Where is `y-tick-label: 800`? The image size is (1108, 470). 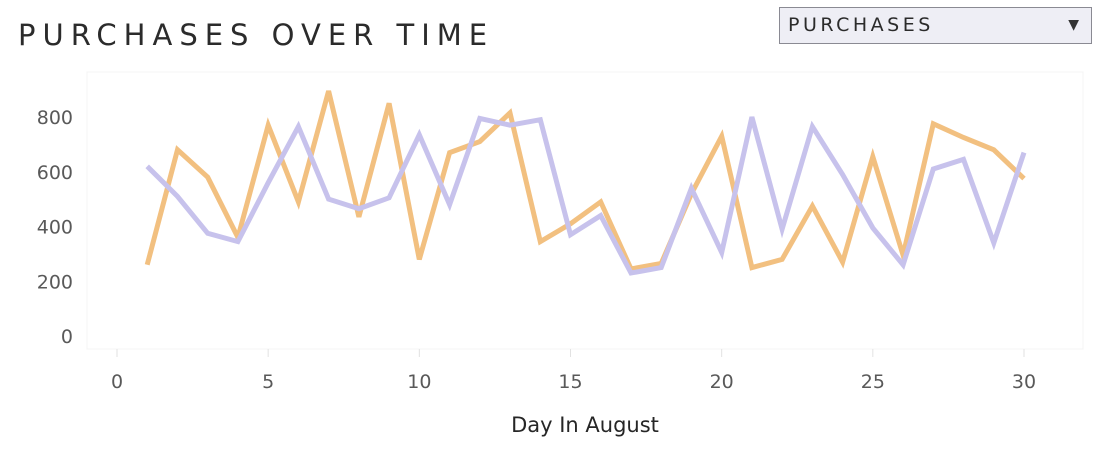 y-tick-label: 800 is located at coordinates (55, 118).